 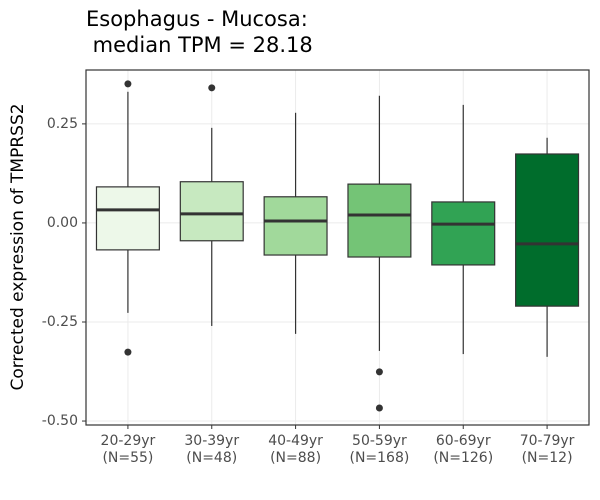 I want to click on y-tick-label: -0.50, so click(x=60, y=421).